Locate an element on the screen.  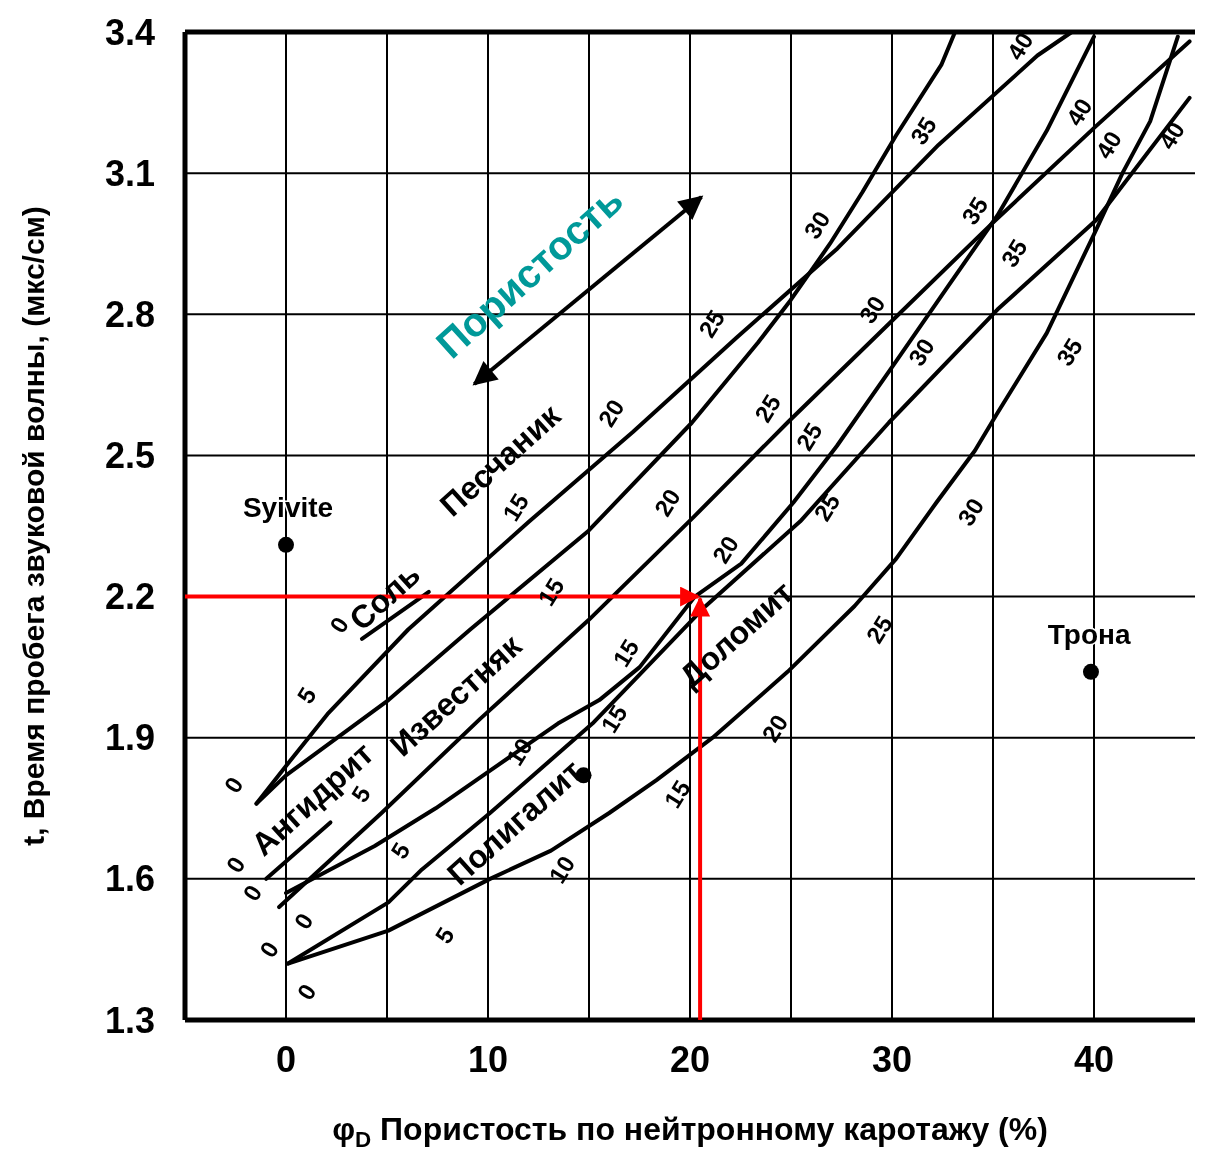
y-tick-label: 3.1 is located at coordinates (129, 173).